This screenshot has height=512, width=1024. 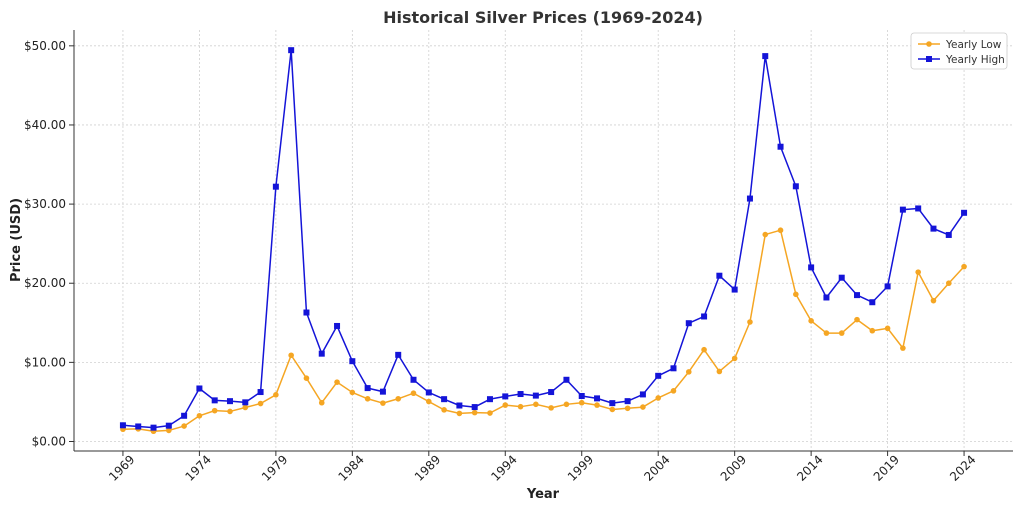 What do you see at coordinates (704, 349) in the screenshot?
I see `point-0-2007` at bounding box center [704, 349].